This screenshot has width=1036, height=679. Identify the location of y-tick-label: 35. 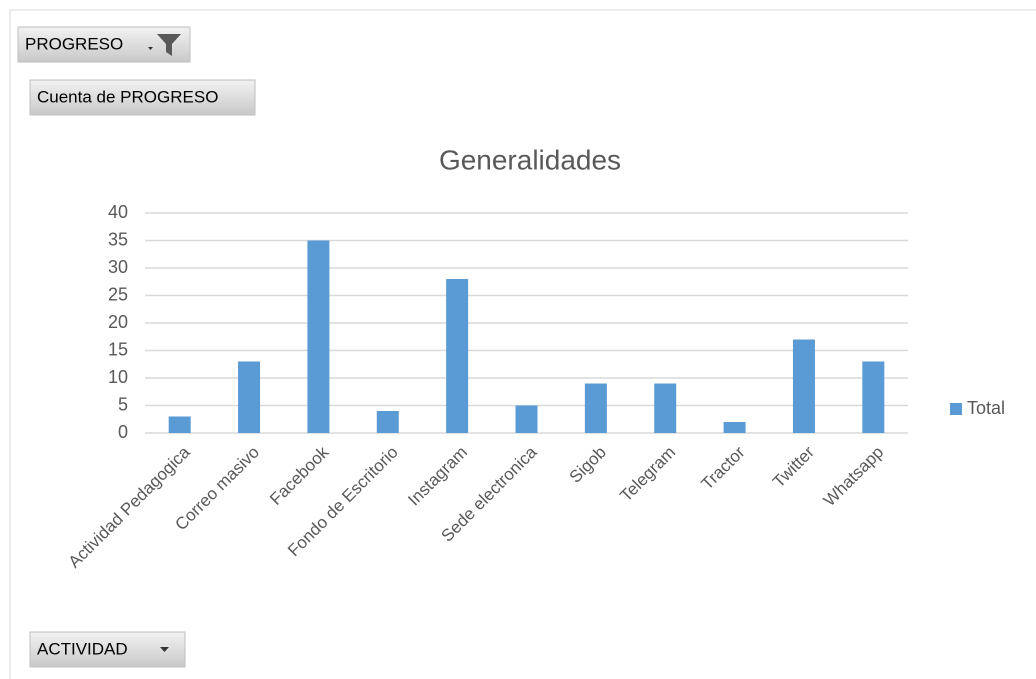
(118, 239).